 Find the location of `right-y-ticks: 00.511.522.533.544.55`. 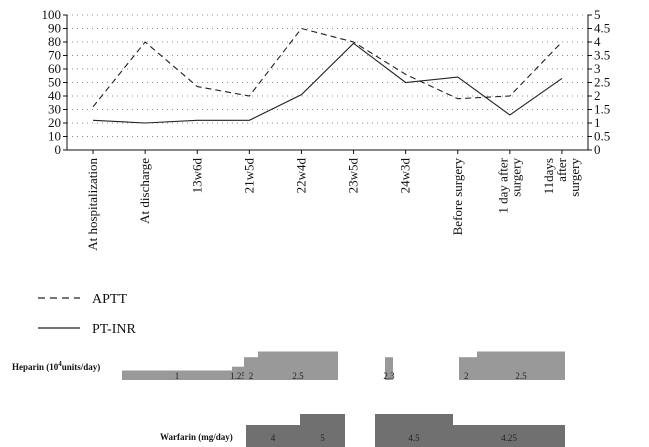

right-y-ticks: 00.511.522.533.544.55 is located at coordinates (599, 82).